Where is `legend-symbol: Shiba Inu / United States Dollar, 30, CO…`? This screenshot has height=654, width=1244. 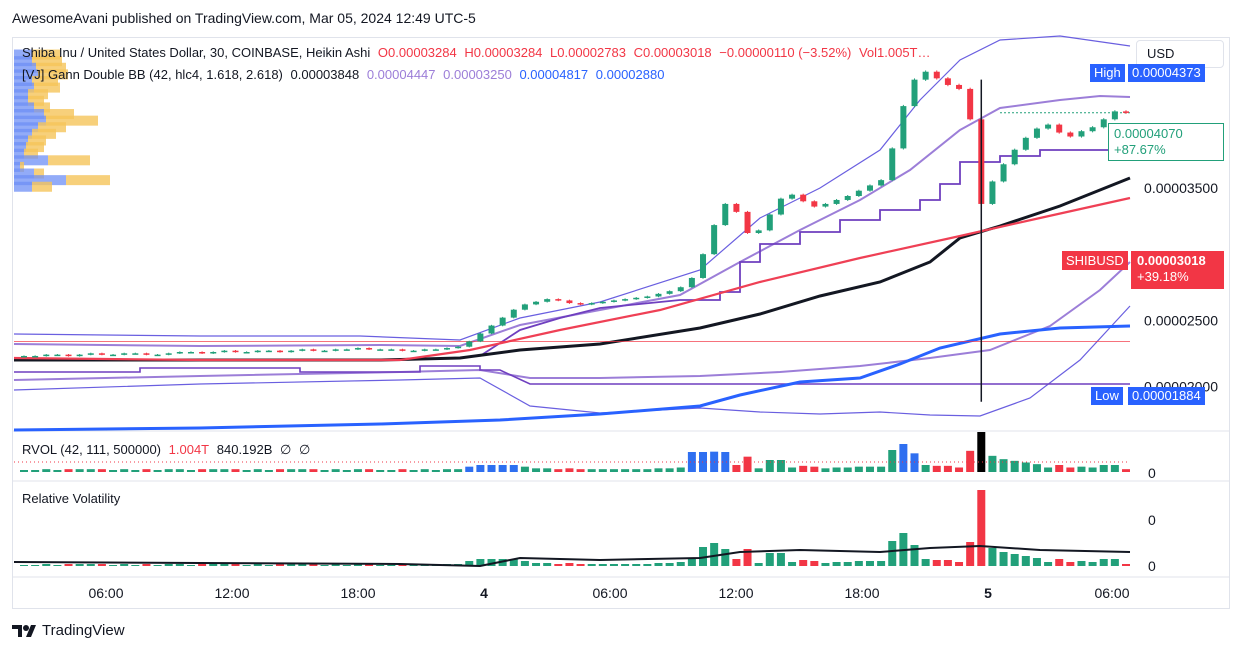
legend-symbol: Shiba Inu / United States Dollar, 30, CO… is located at coordinates (196, 52).